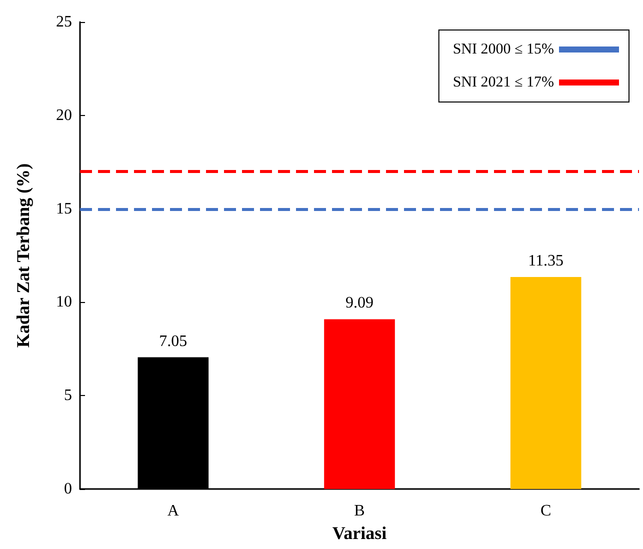 The width and height of the screenshot is (643, 549). What do you see at coordinates (64, 302) in the screenshot?
I see `y-tick-label: 10` at bounding box center [64, 302].